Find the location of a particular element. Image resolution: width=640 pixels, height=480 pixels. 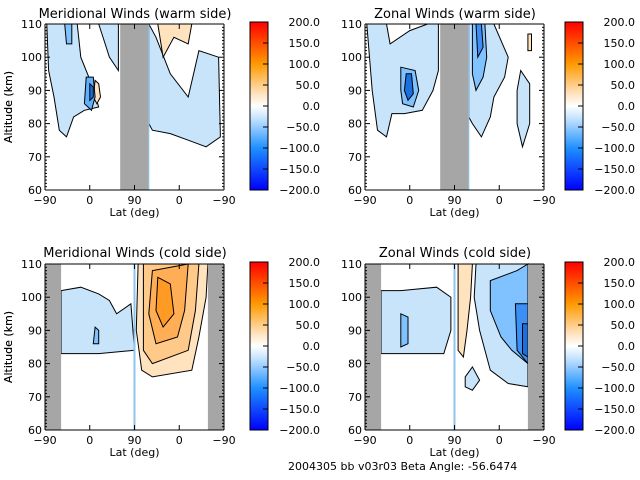

panel-title: Meridional Winds (cold side) is located at coordinates (134, 253).